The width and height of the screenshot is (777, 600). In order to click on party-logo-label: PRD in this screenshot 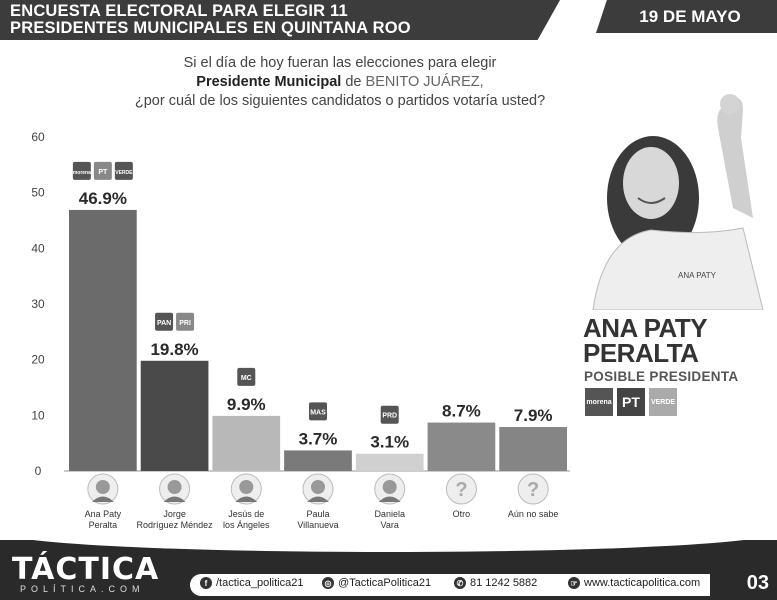, I will do `click(389, 416)`.